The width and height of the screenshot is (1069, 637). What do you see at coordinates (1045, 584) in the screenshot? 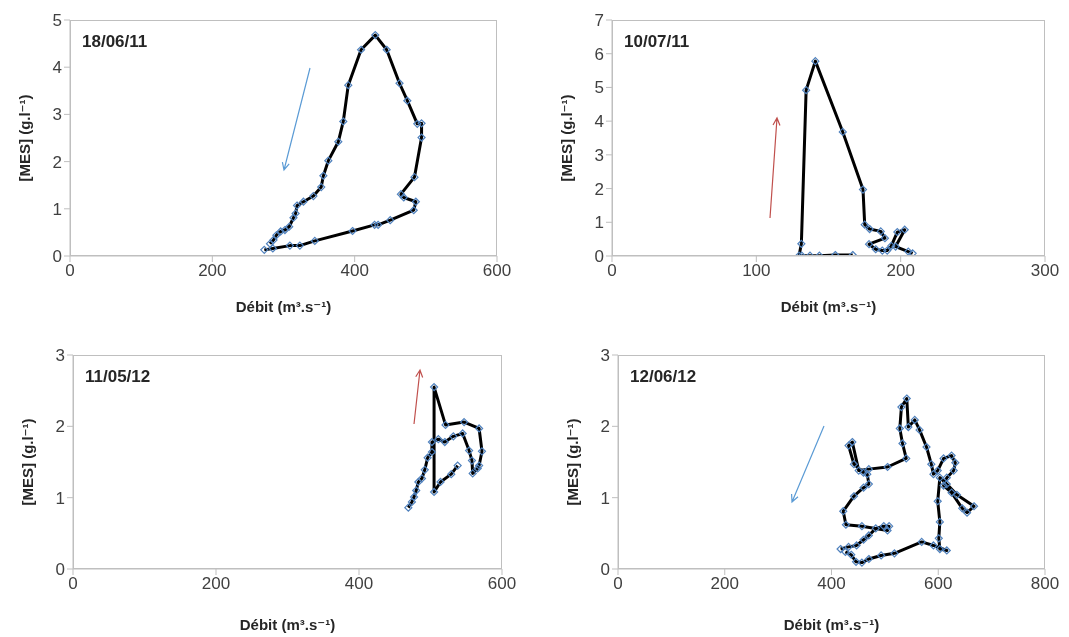
I see `x-tick-label: 800` at bounding box center [1045, 584].